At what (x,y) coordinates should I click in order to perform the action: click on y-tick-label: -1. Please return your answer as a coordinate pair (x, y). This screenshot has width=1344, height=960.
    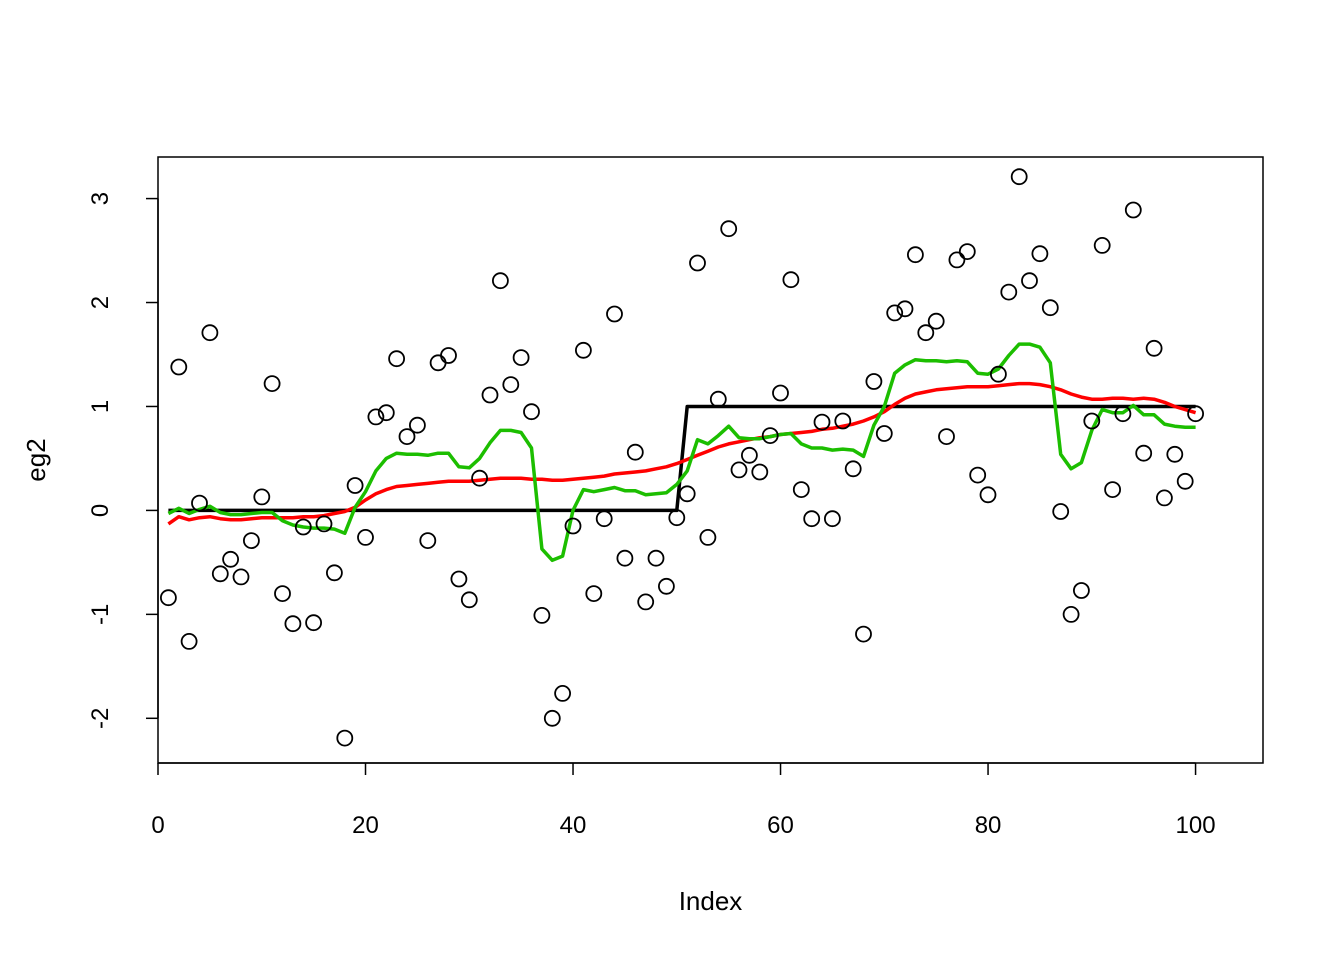
    Looking at the image, I should click on (100, 614).